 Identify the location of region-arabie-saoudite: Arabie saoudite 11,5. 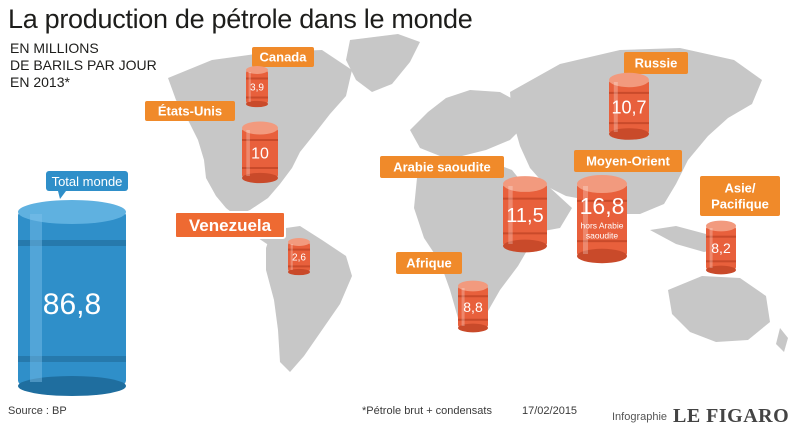
(463, 204).